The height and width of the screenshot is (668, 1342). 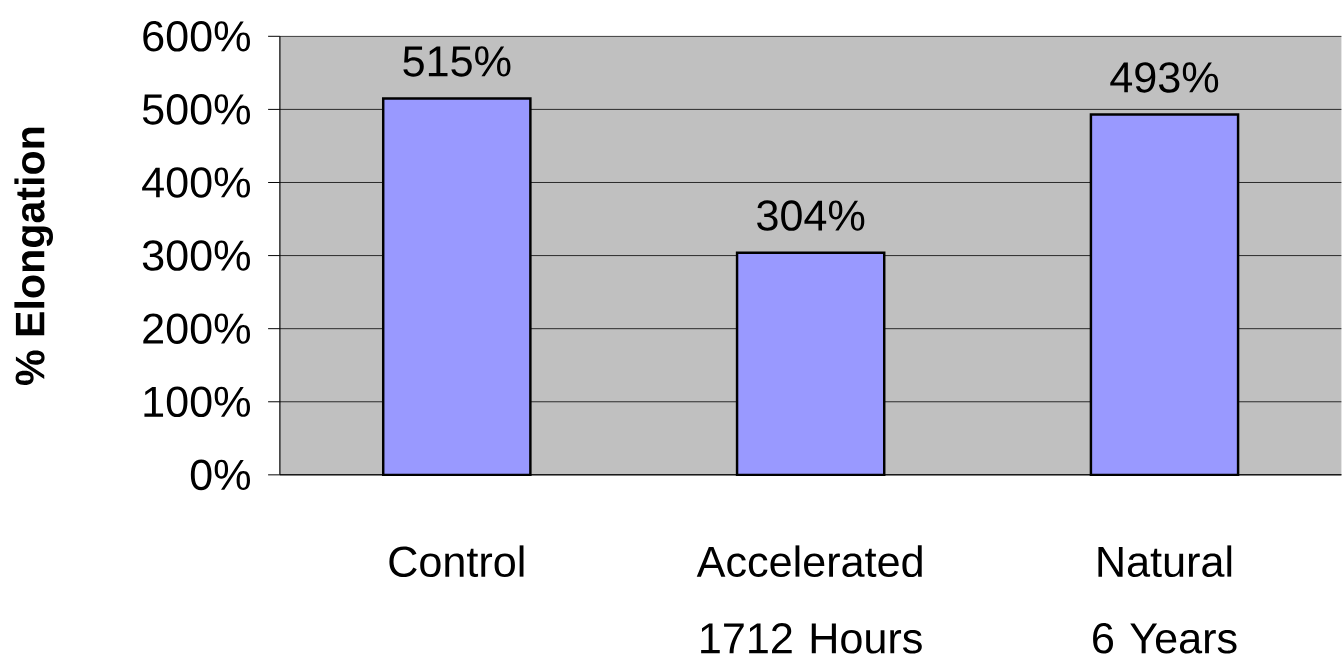 What do you see at coordinates (1165, 599) in the screenshot?
I see `x-tick-label: Natural 6 Years` at bounding box center [1165, 599].